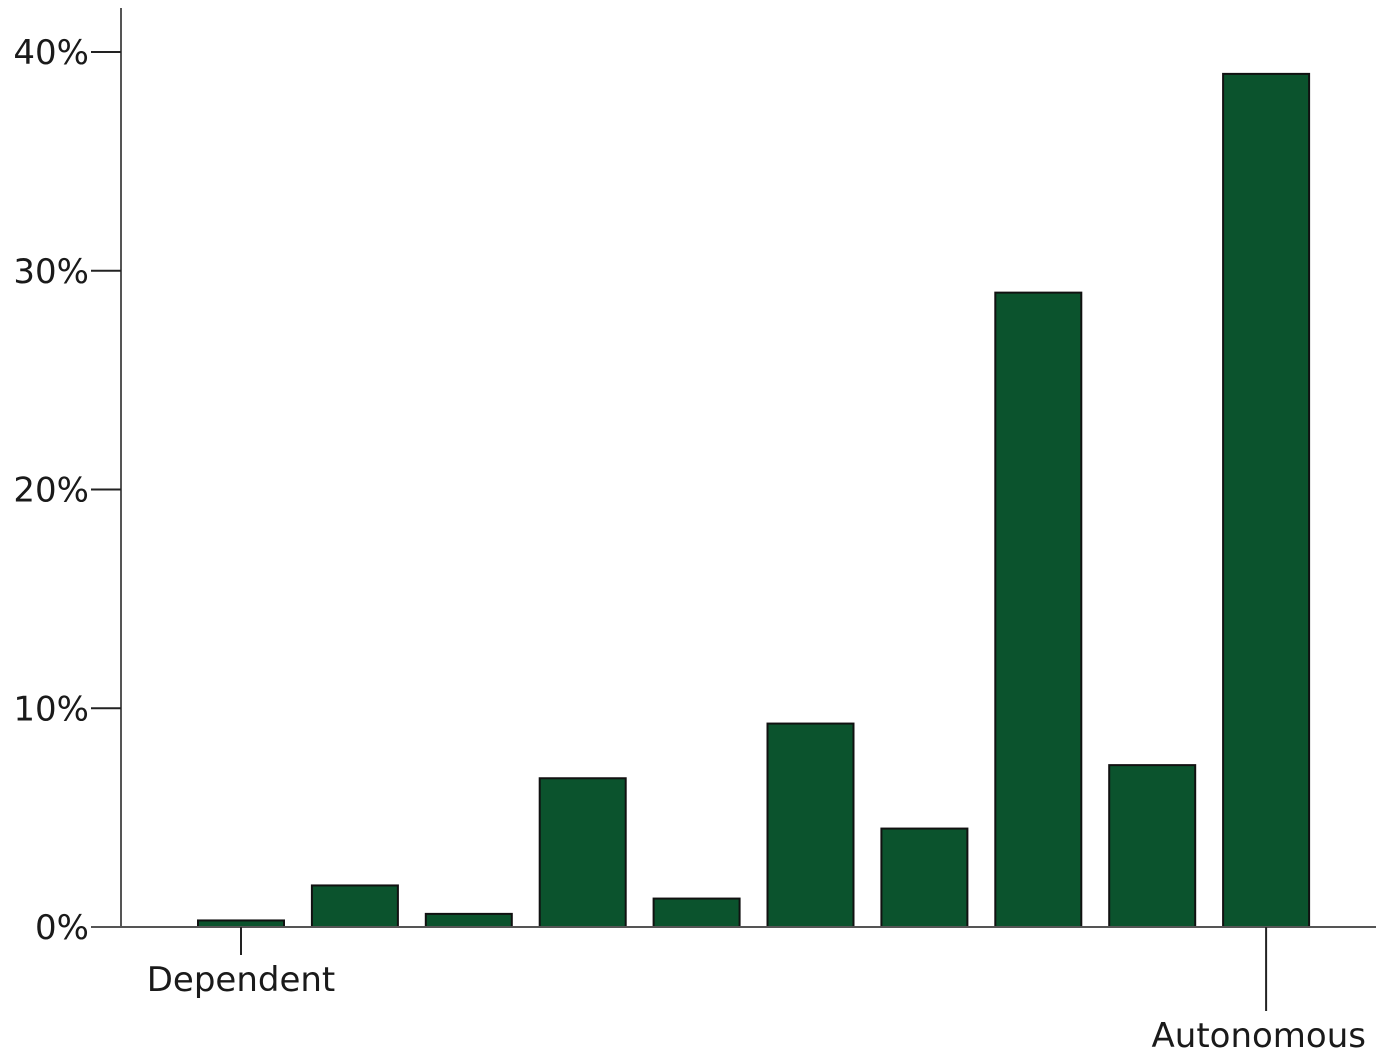 The height and width of the screenshot is (1058, 1376). What do you see at coordinates (51, 709) in the screenshot?
I see `y-tick-label: 10%` at bounding box center [51, 709].